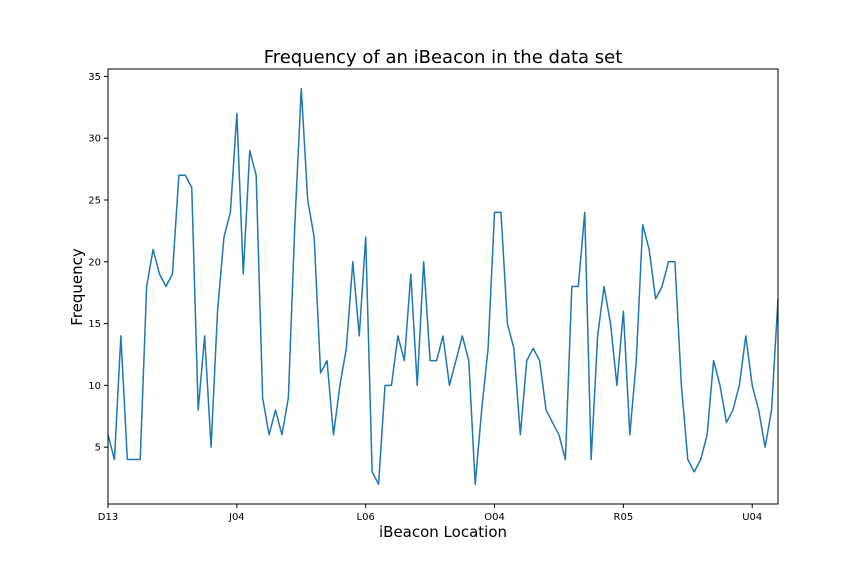 The height and width of the screenshot is (576, 864). What do you see at coordinates (94, 324) in the screenshot?
I see `y-tick-label: 15` at bounding box center [94, 324].